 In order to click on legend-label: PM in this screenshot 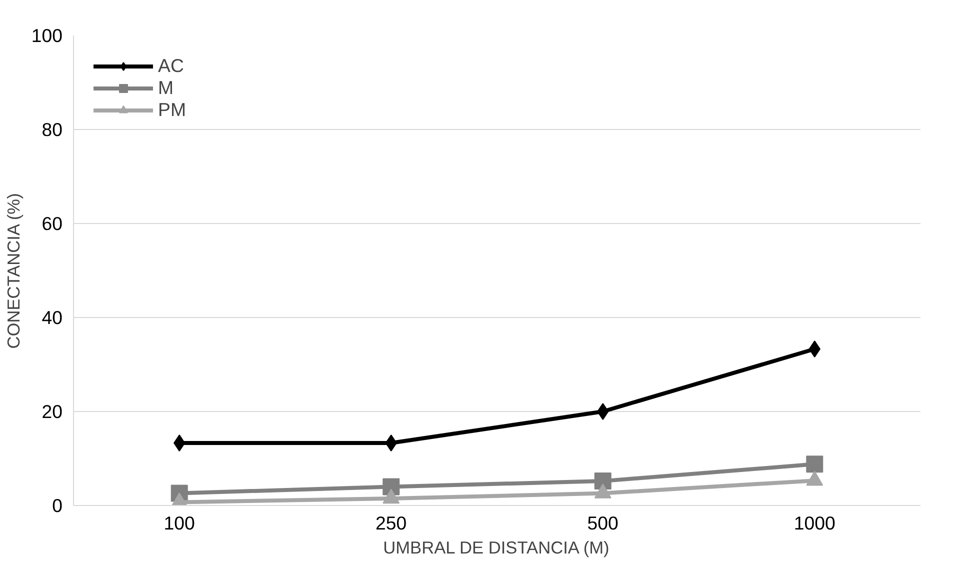, I will do `click(172, 110)`.